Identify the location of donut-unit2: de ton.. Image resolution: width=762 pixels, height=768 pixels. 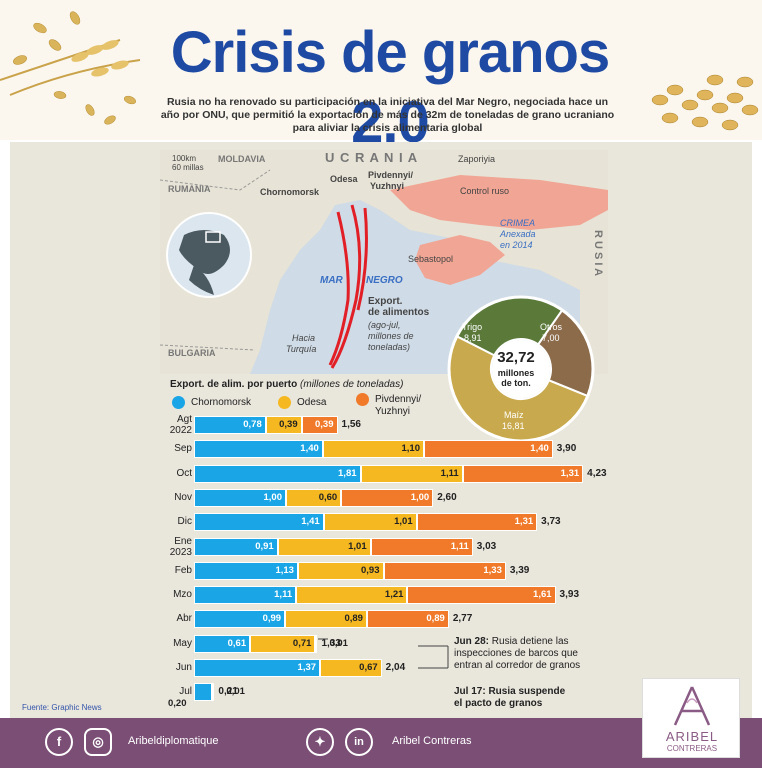
(516, 383).